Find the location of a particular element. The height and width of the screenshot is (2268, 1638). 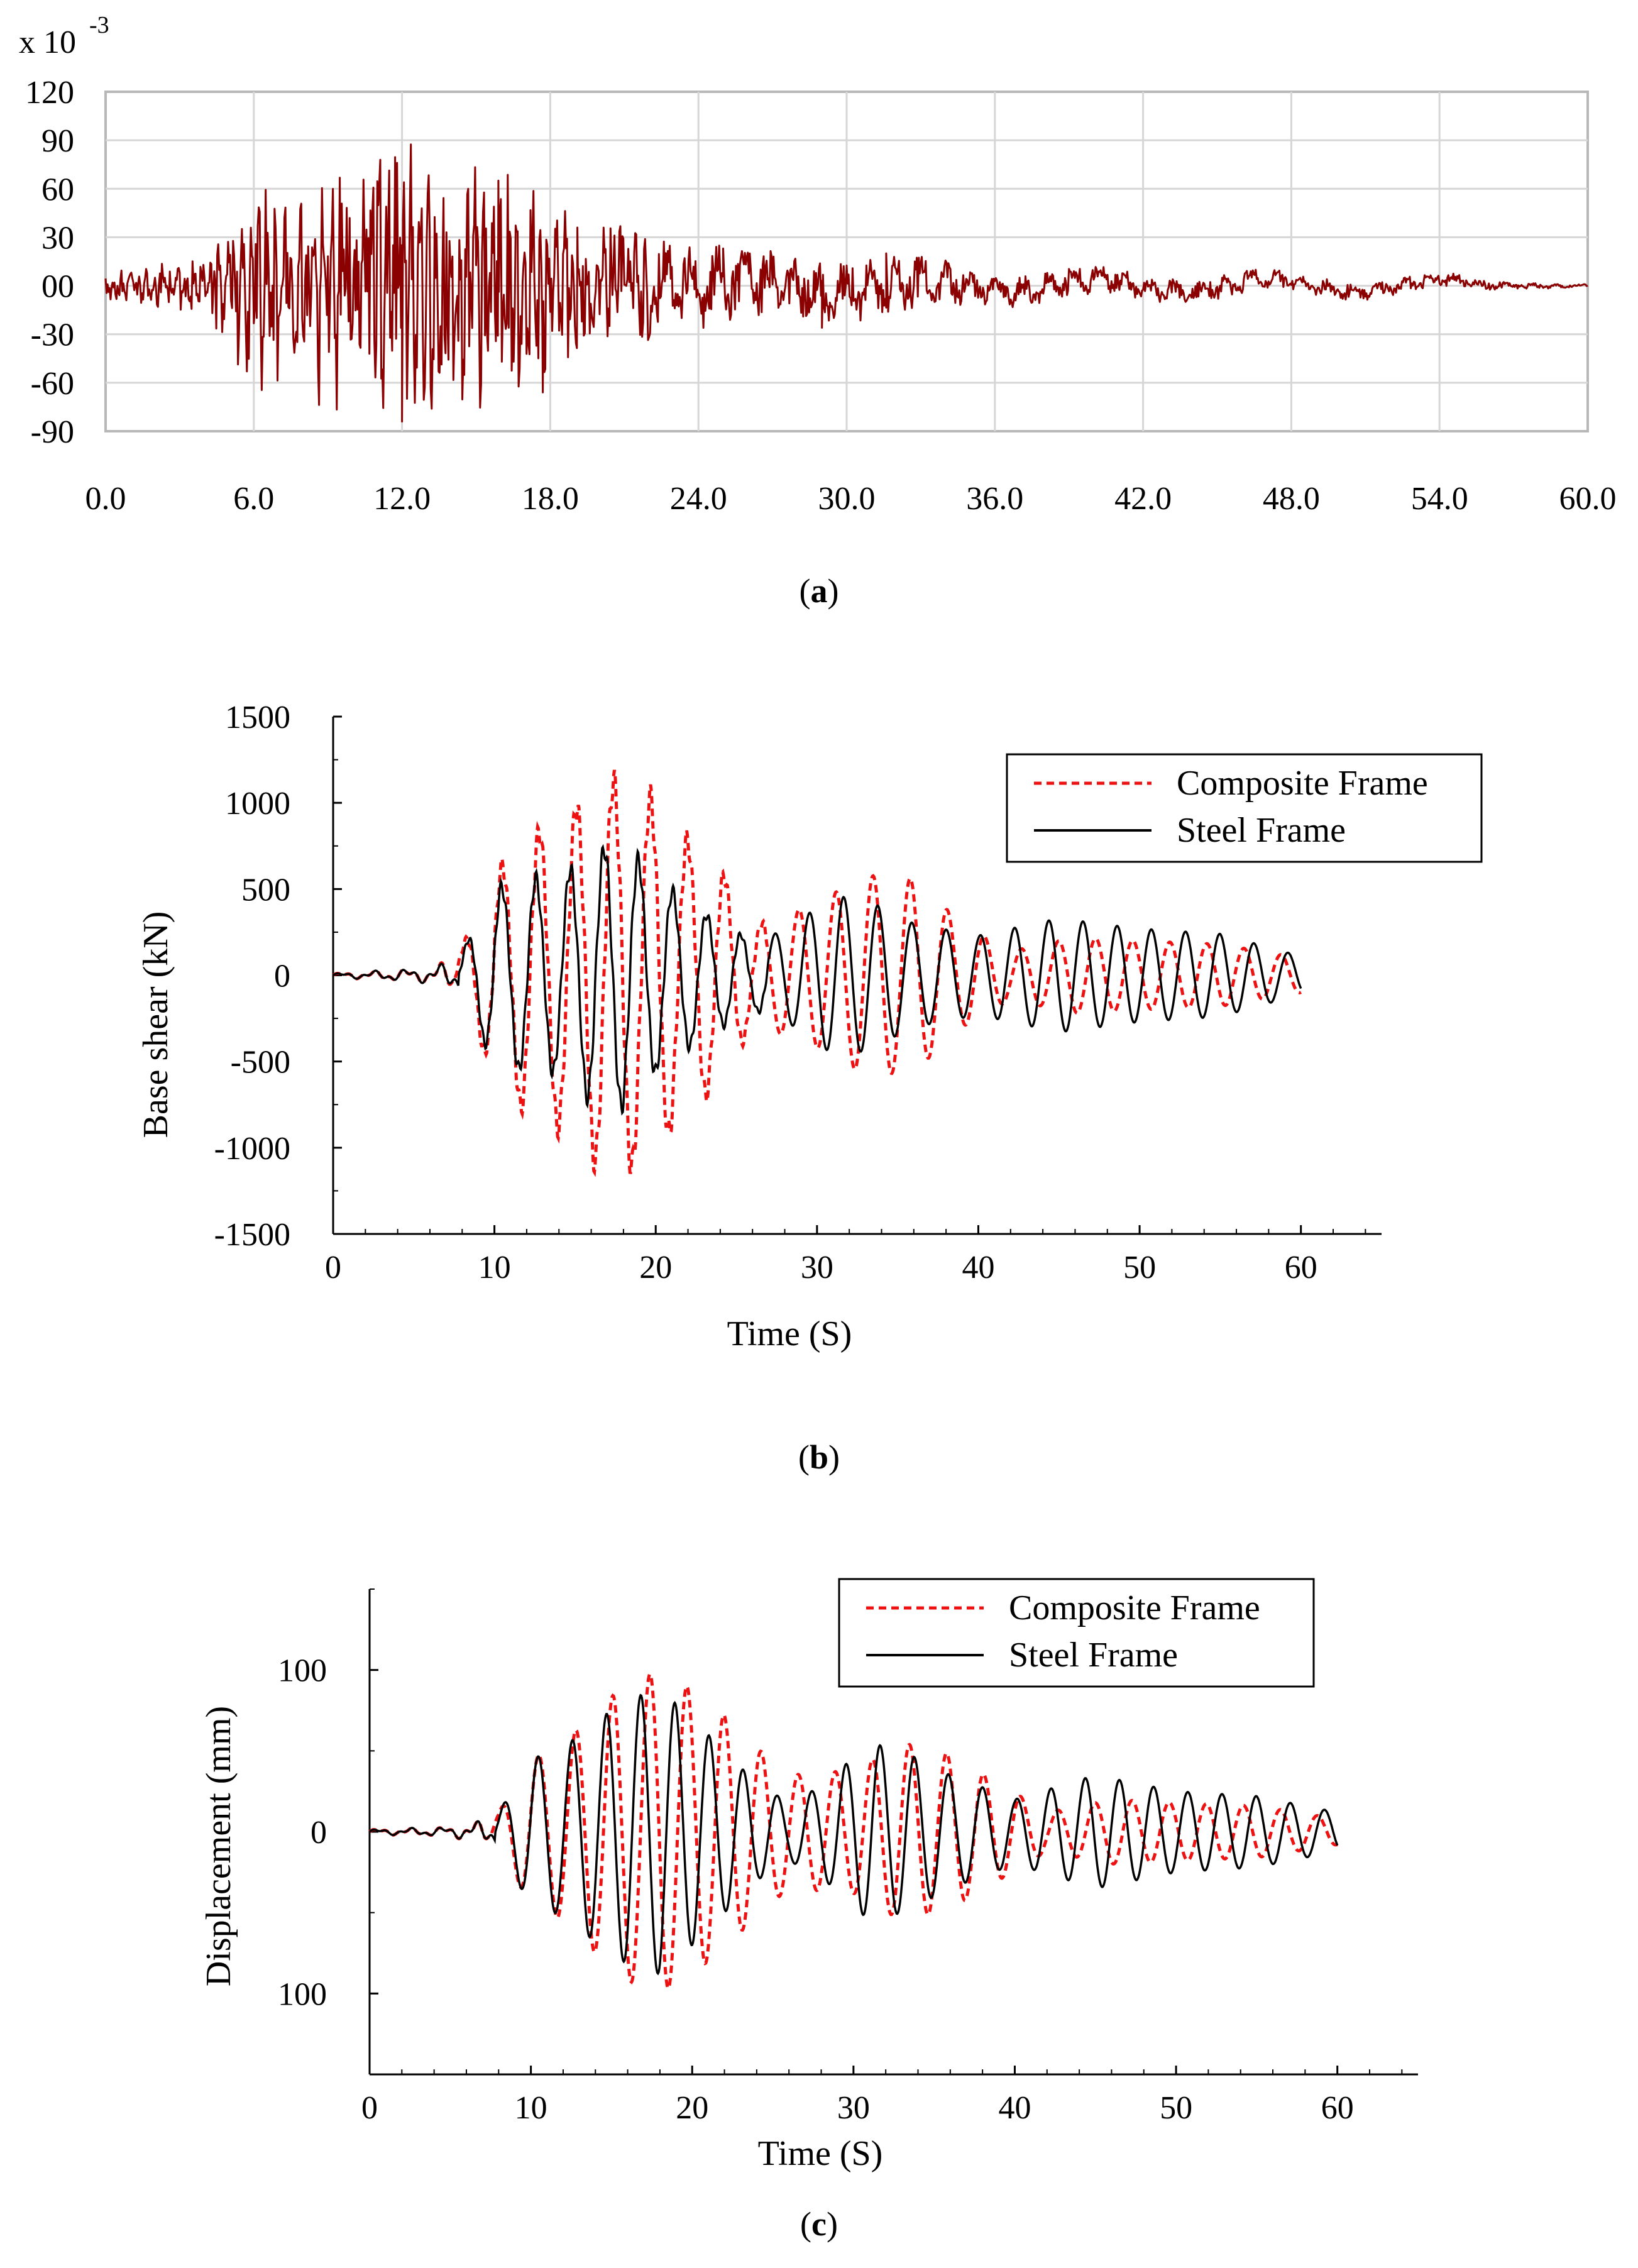

y-tick-label: 120 is located at coordinates (49, 93).